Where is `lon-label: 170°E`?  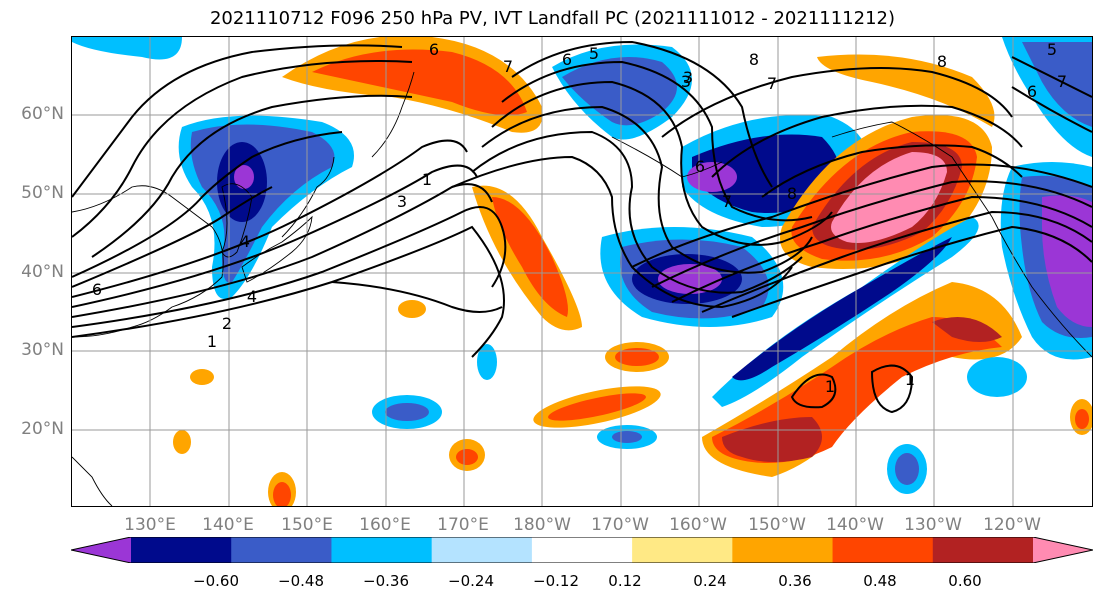 lon-label: 170°E is located at coordinates (463, 525).